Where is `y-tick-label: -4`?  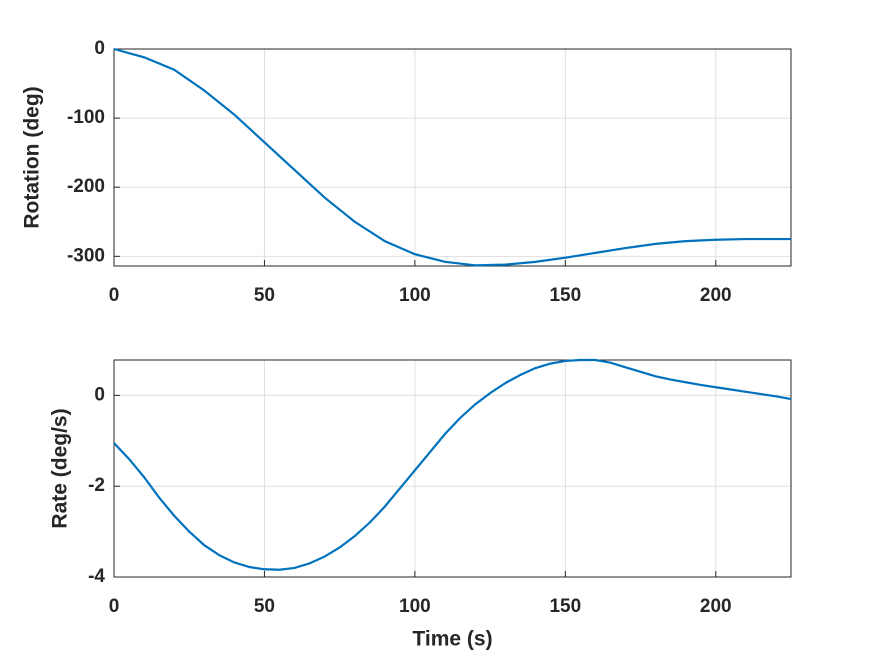 y-tick-label: -4 is located at coordinates (96, 576).